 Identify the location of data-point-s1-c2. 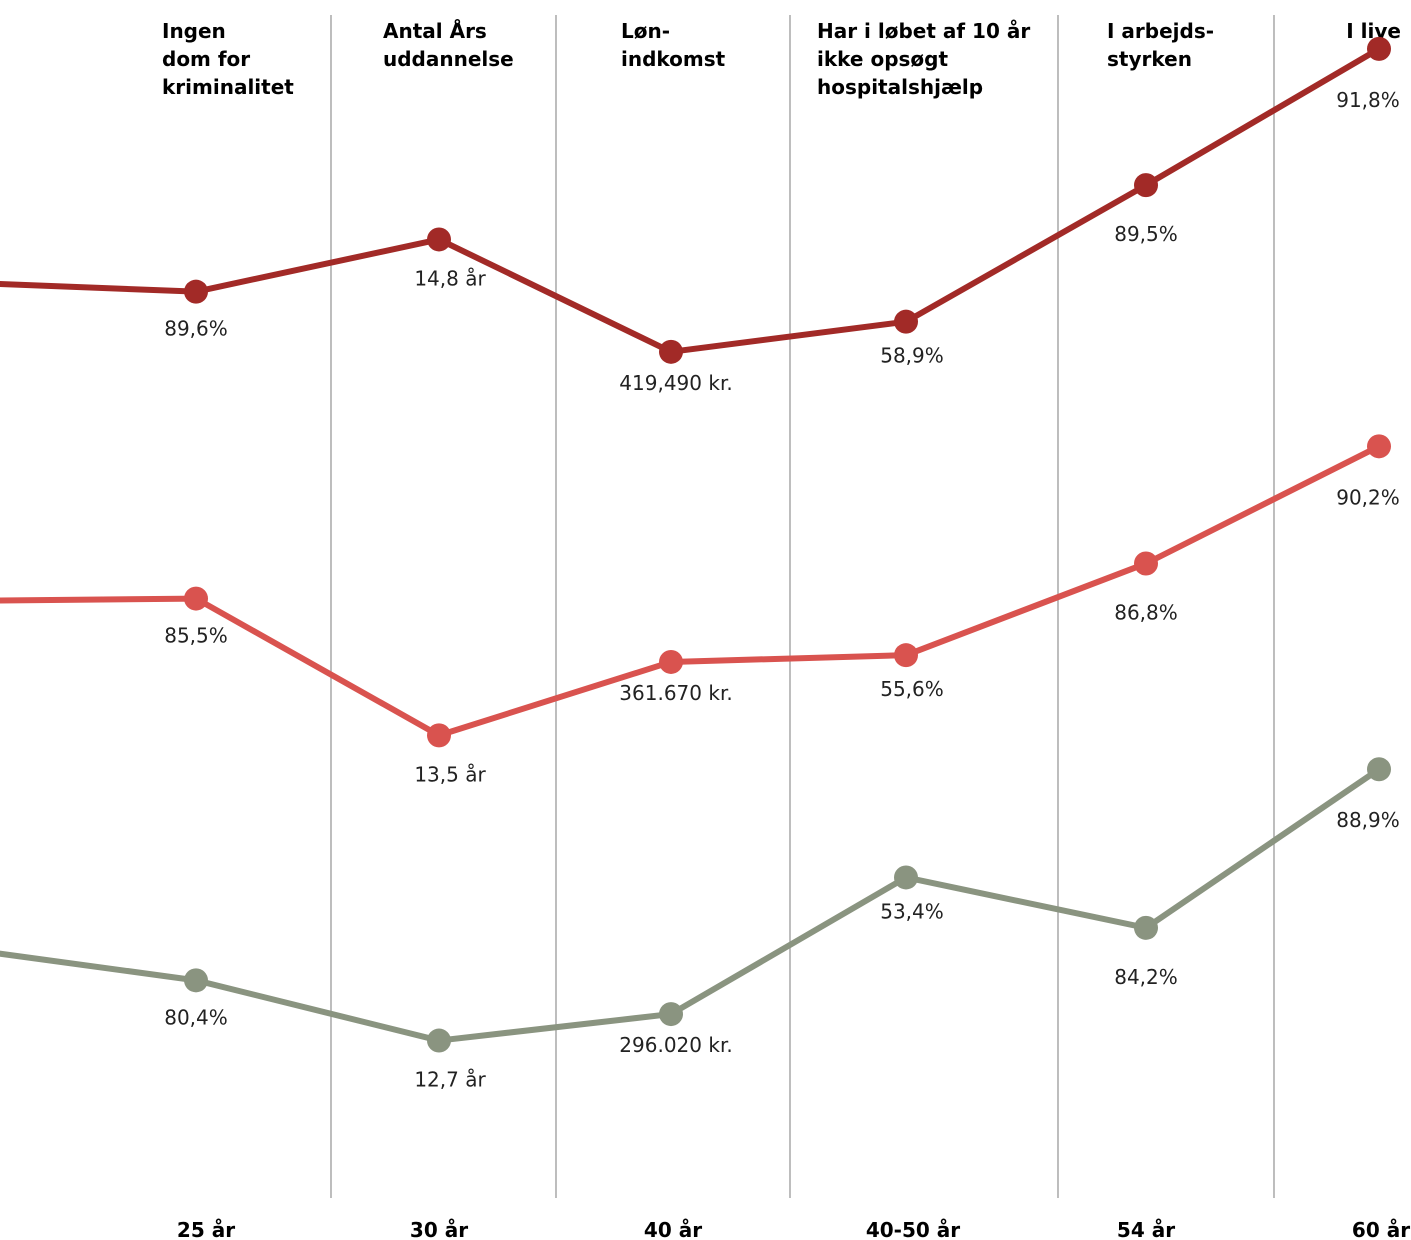
(439, 239).